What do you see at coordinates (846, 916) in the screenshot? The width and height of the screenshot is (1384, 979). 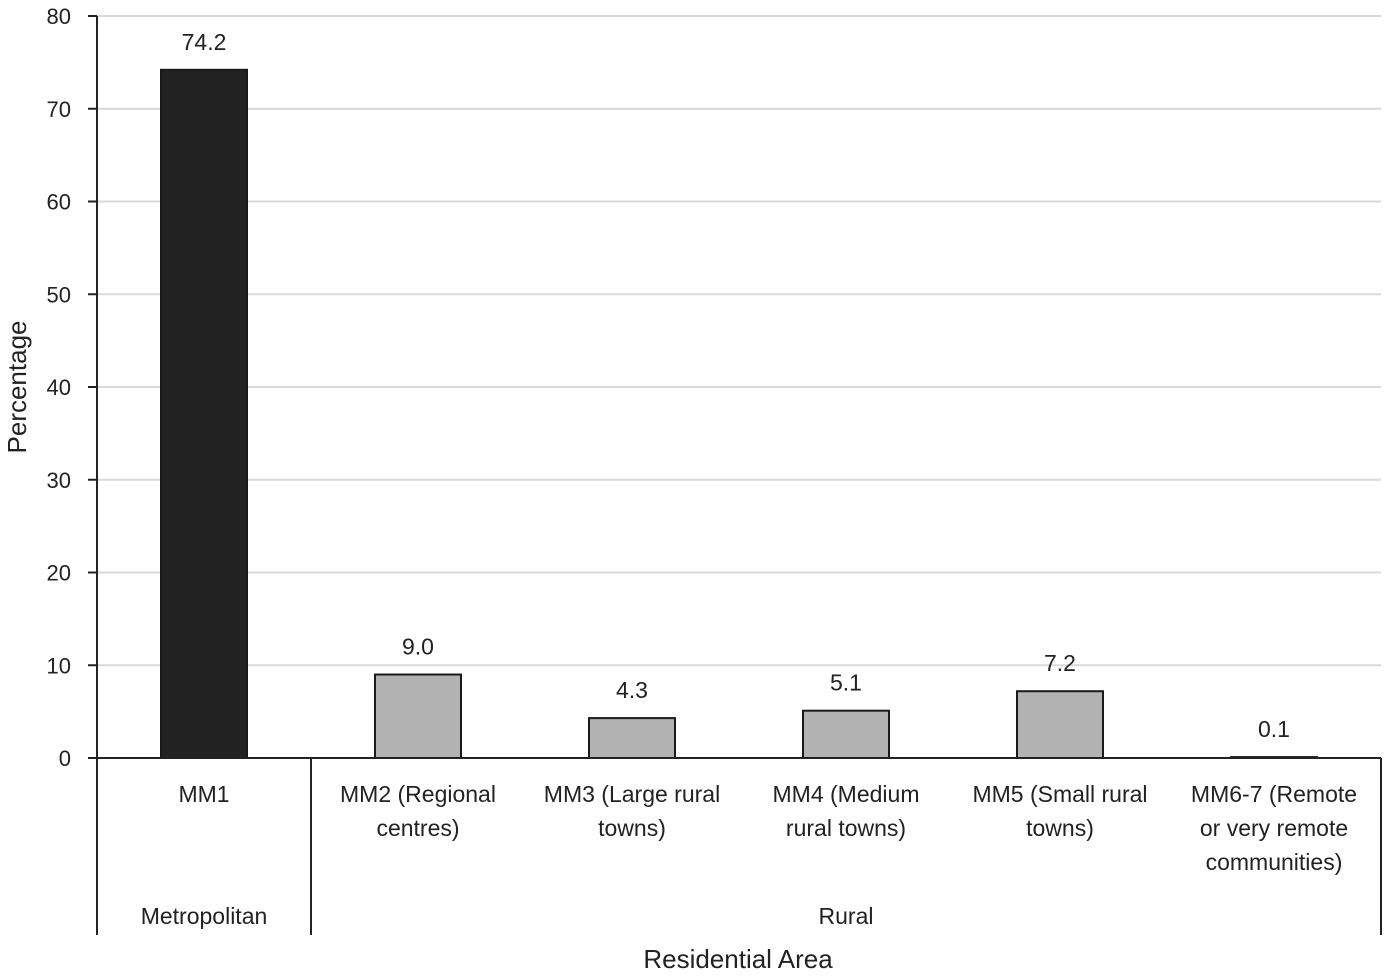 I see `group-label: Rural` at bounding box center [846, 916].